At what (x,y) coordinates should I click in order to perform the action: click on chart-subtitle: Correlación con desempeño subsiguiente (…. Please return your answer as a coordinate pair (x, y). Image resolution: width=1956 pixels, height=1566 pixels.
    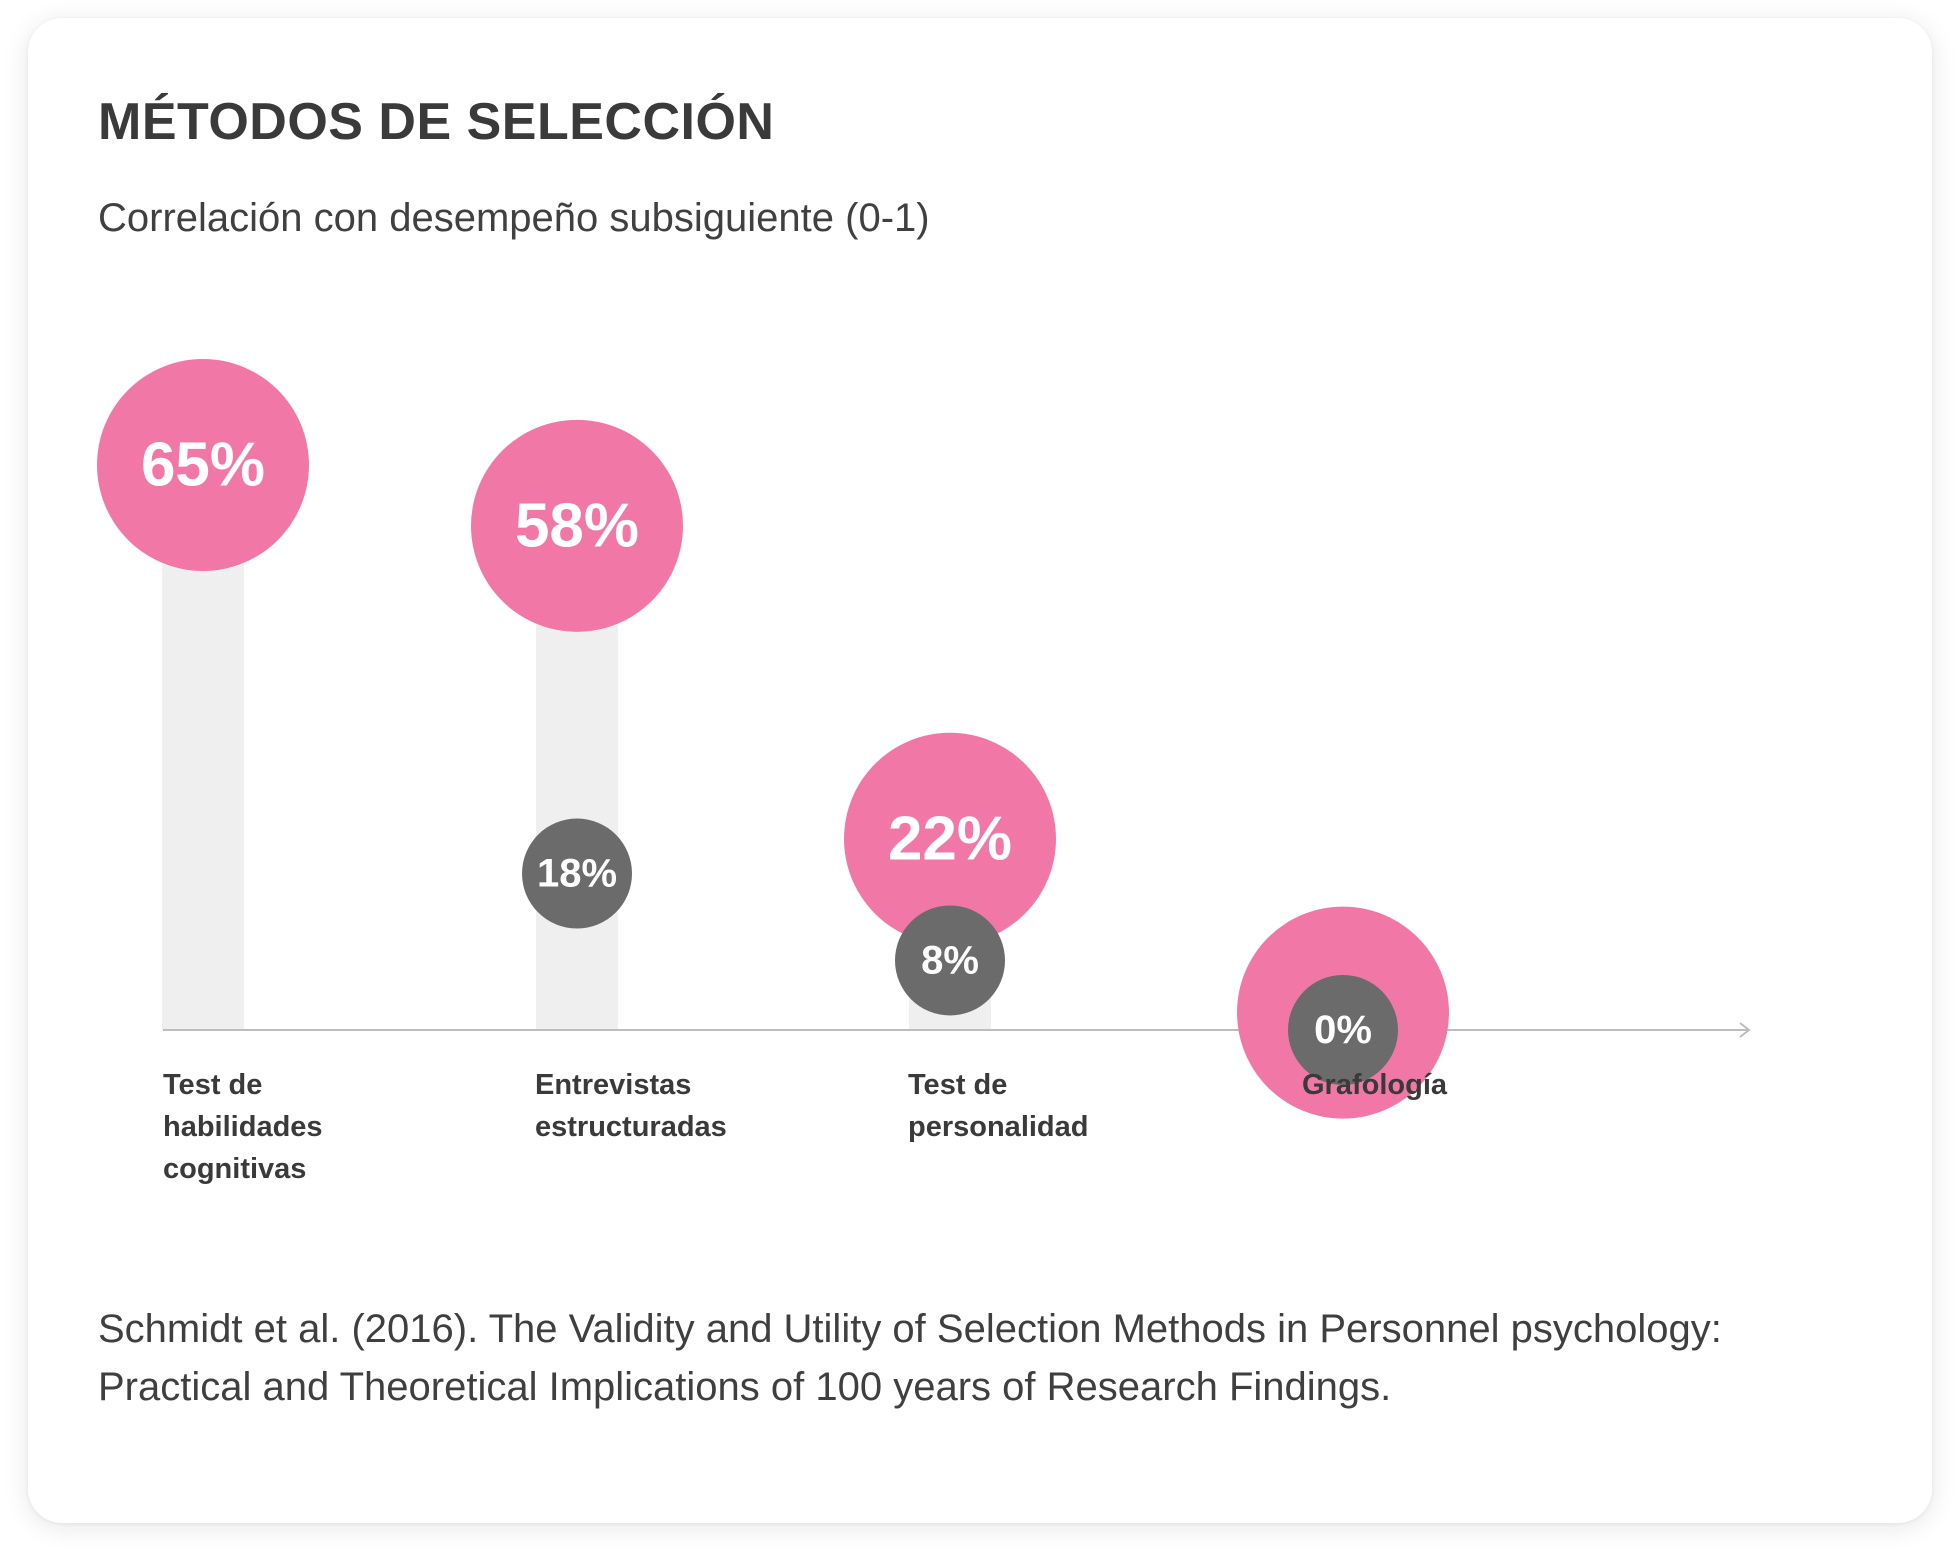
    Looking at the image, I should click on (514, 218).